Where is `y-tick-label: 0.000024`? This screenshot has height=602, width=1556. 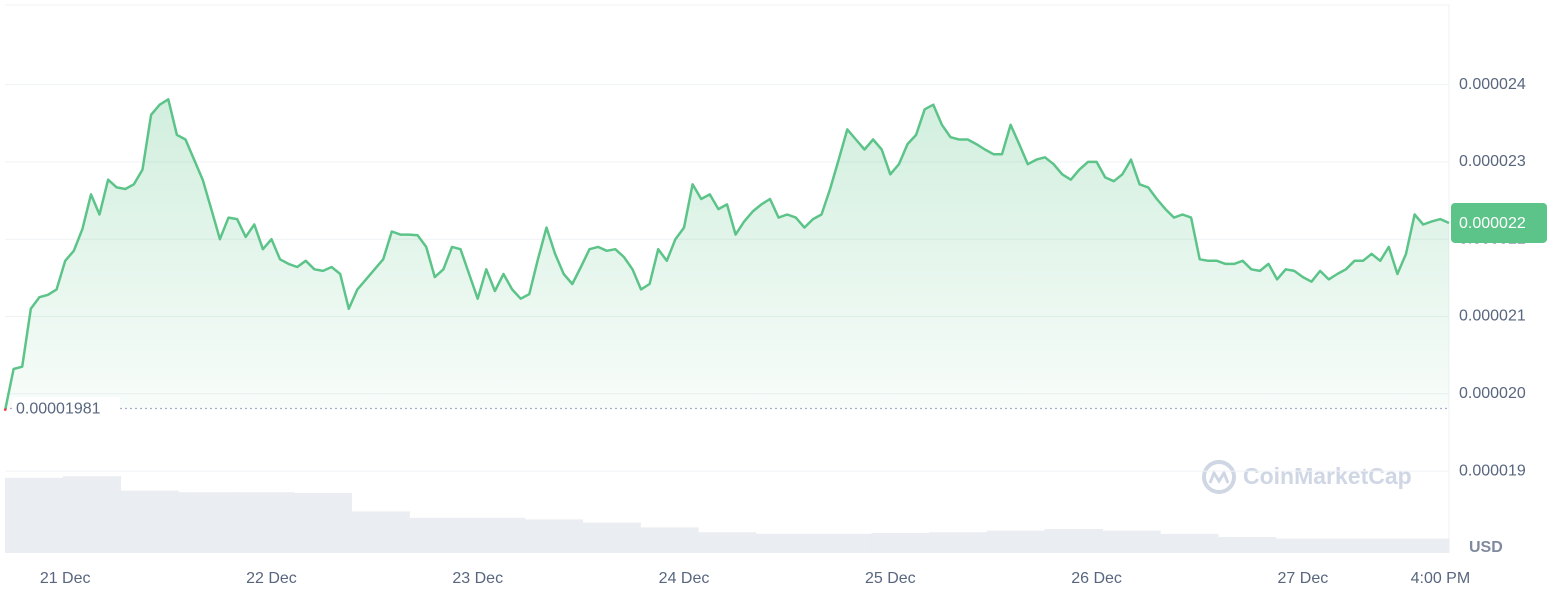 y-tick-label: 0.000024 is located at coordinates (1492, 84).